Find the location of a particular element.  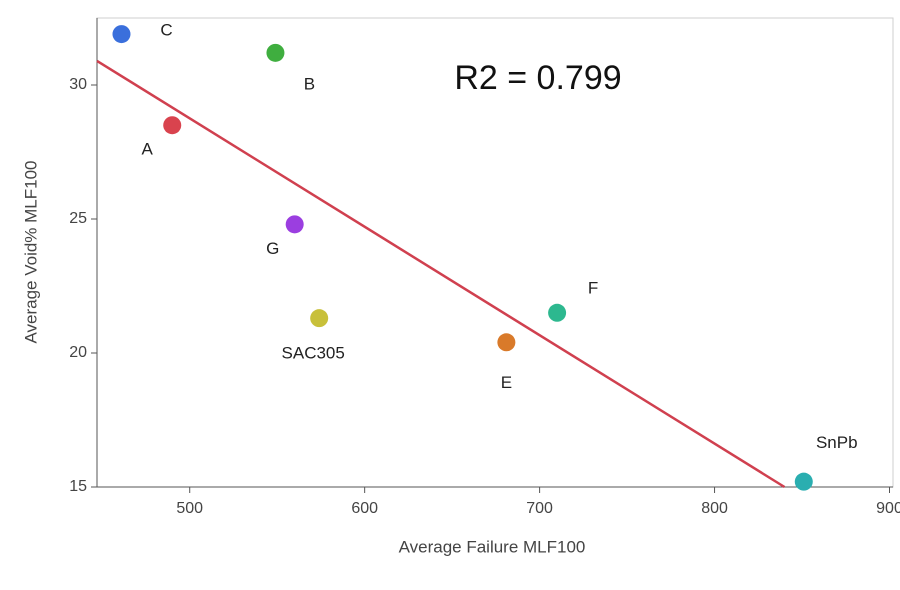

y-tick-label: 15 is located at coordinates (78, 486).